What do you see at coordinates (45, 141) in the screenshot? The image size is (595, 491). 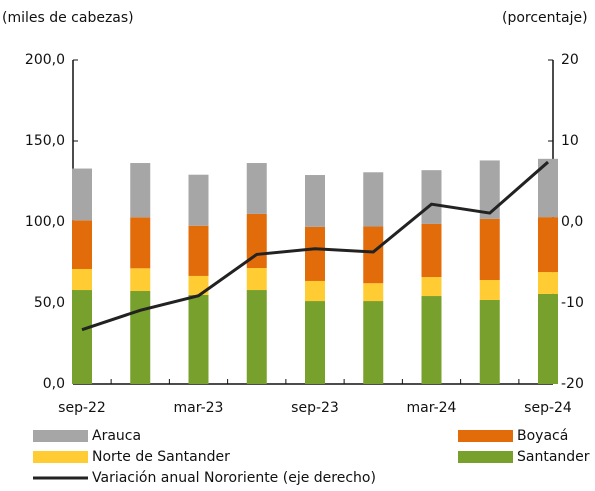 I see `y-tick-label: 150,0` at bounding box center [45, 141].